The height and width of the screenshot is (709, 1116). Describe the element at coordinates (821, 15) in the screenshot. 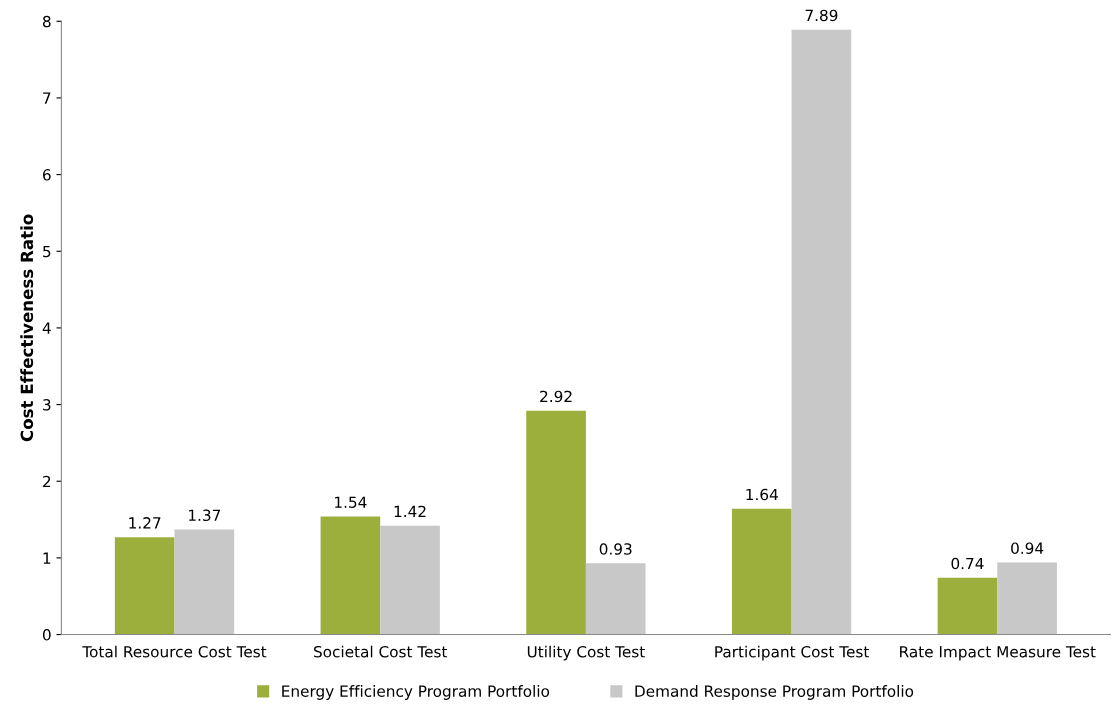

I see `data-label: 7.89` at that location.